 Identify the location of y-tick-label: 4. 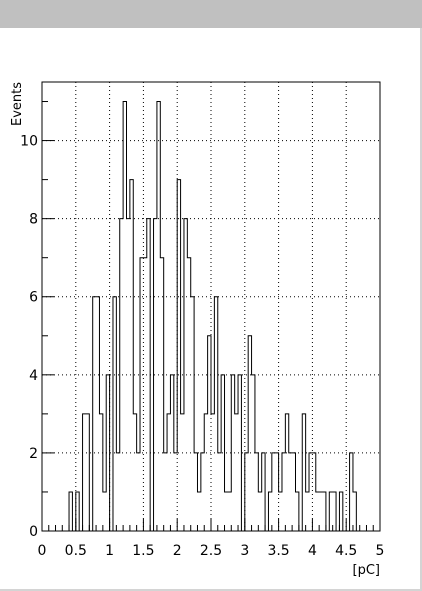
(33, 376).